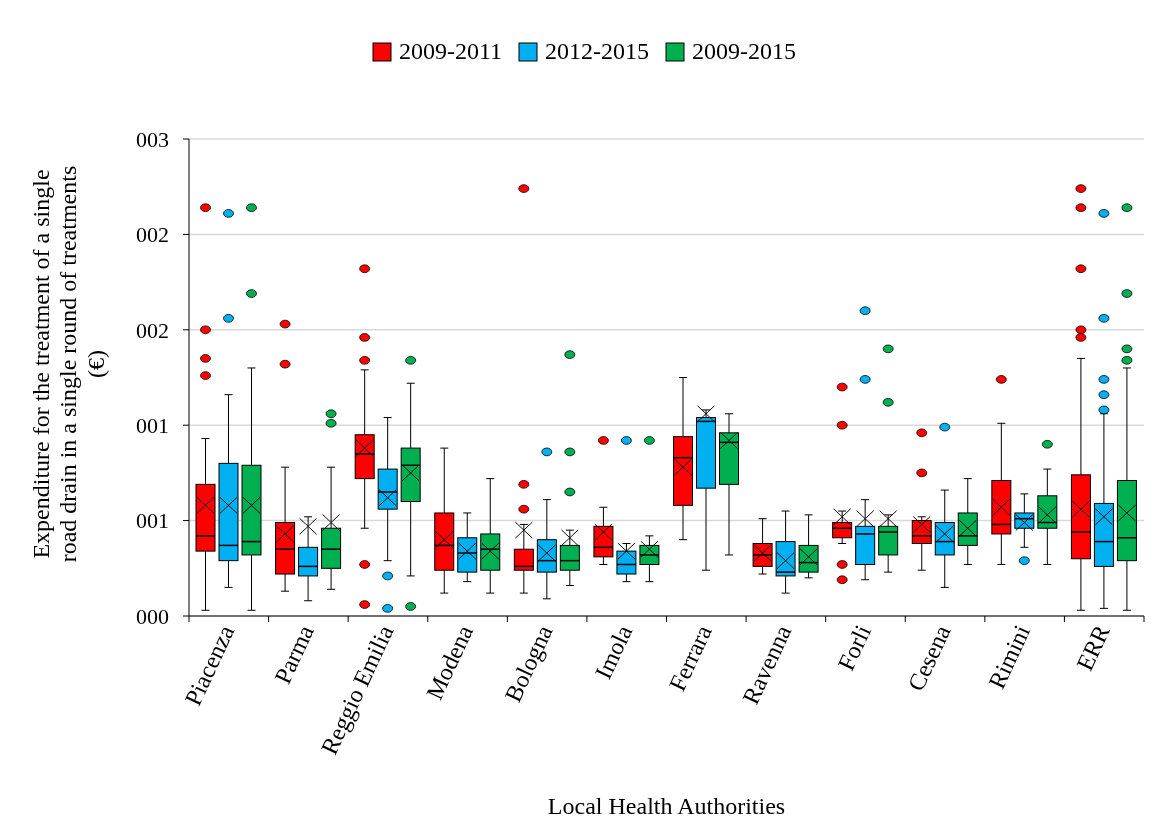  Describe the element at coordinates (614, 651) in the screenshot. I see `x-tick-label: Imola` at that location.